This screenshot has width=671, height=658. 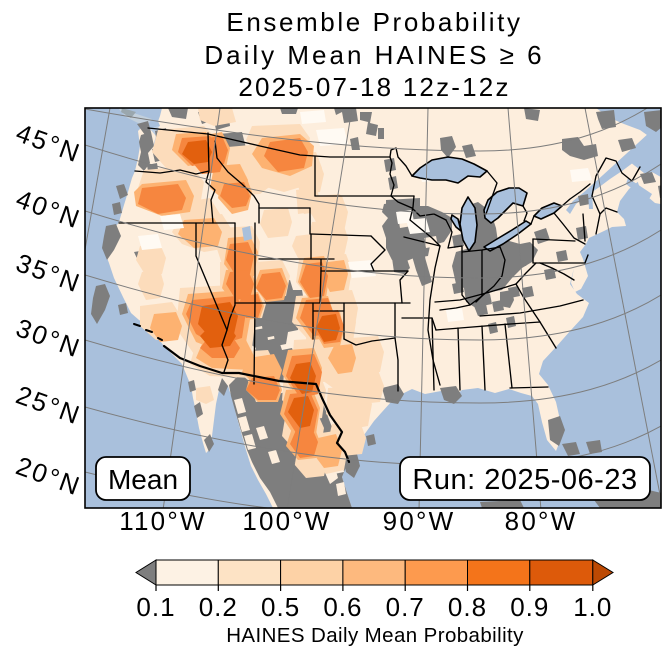 What do you see at coordinates (48, 337) in the screenshot?
I see `svg-text: 30°N` at bounding box center [48, 337].